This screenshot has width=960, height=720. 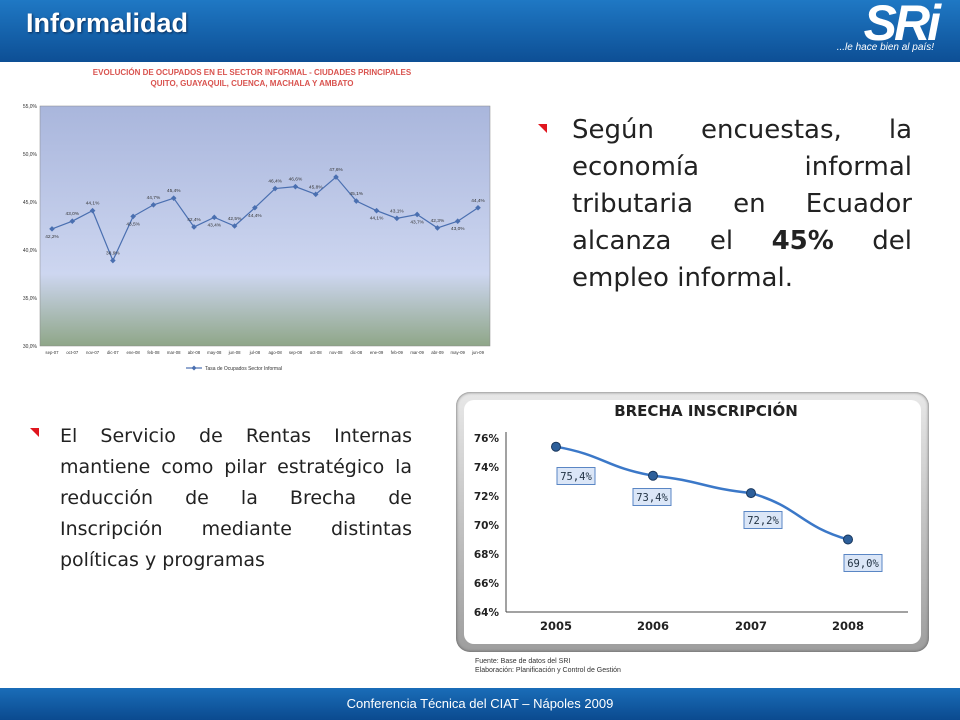 What do you see at coordinates (174, 352) in the screenshot?
I see `x-tick-label: mar-08` at bounding box center [174, 352].